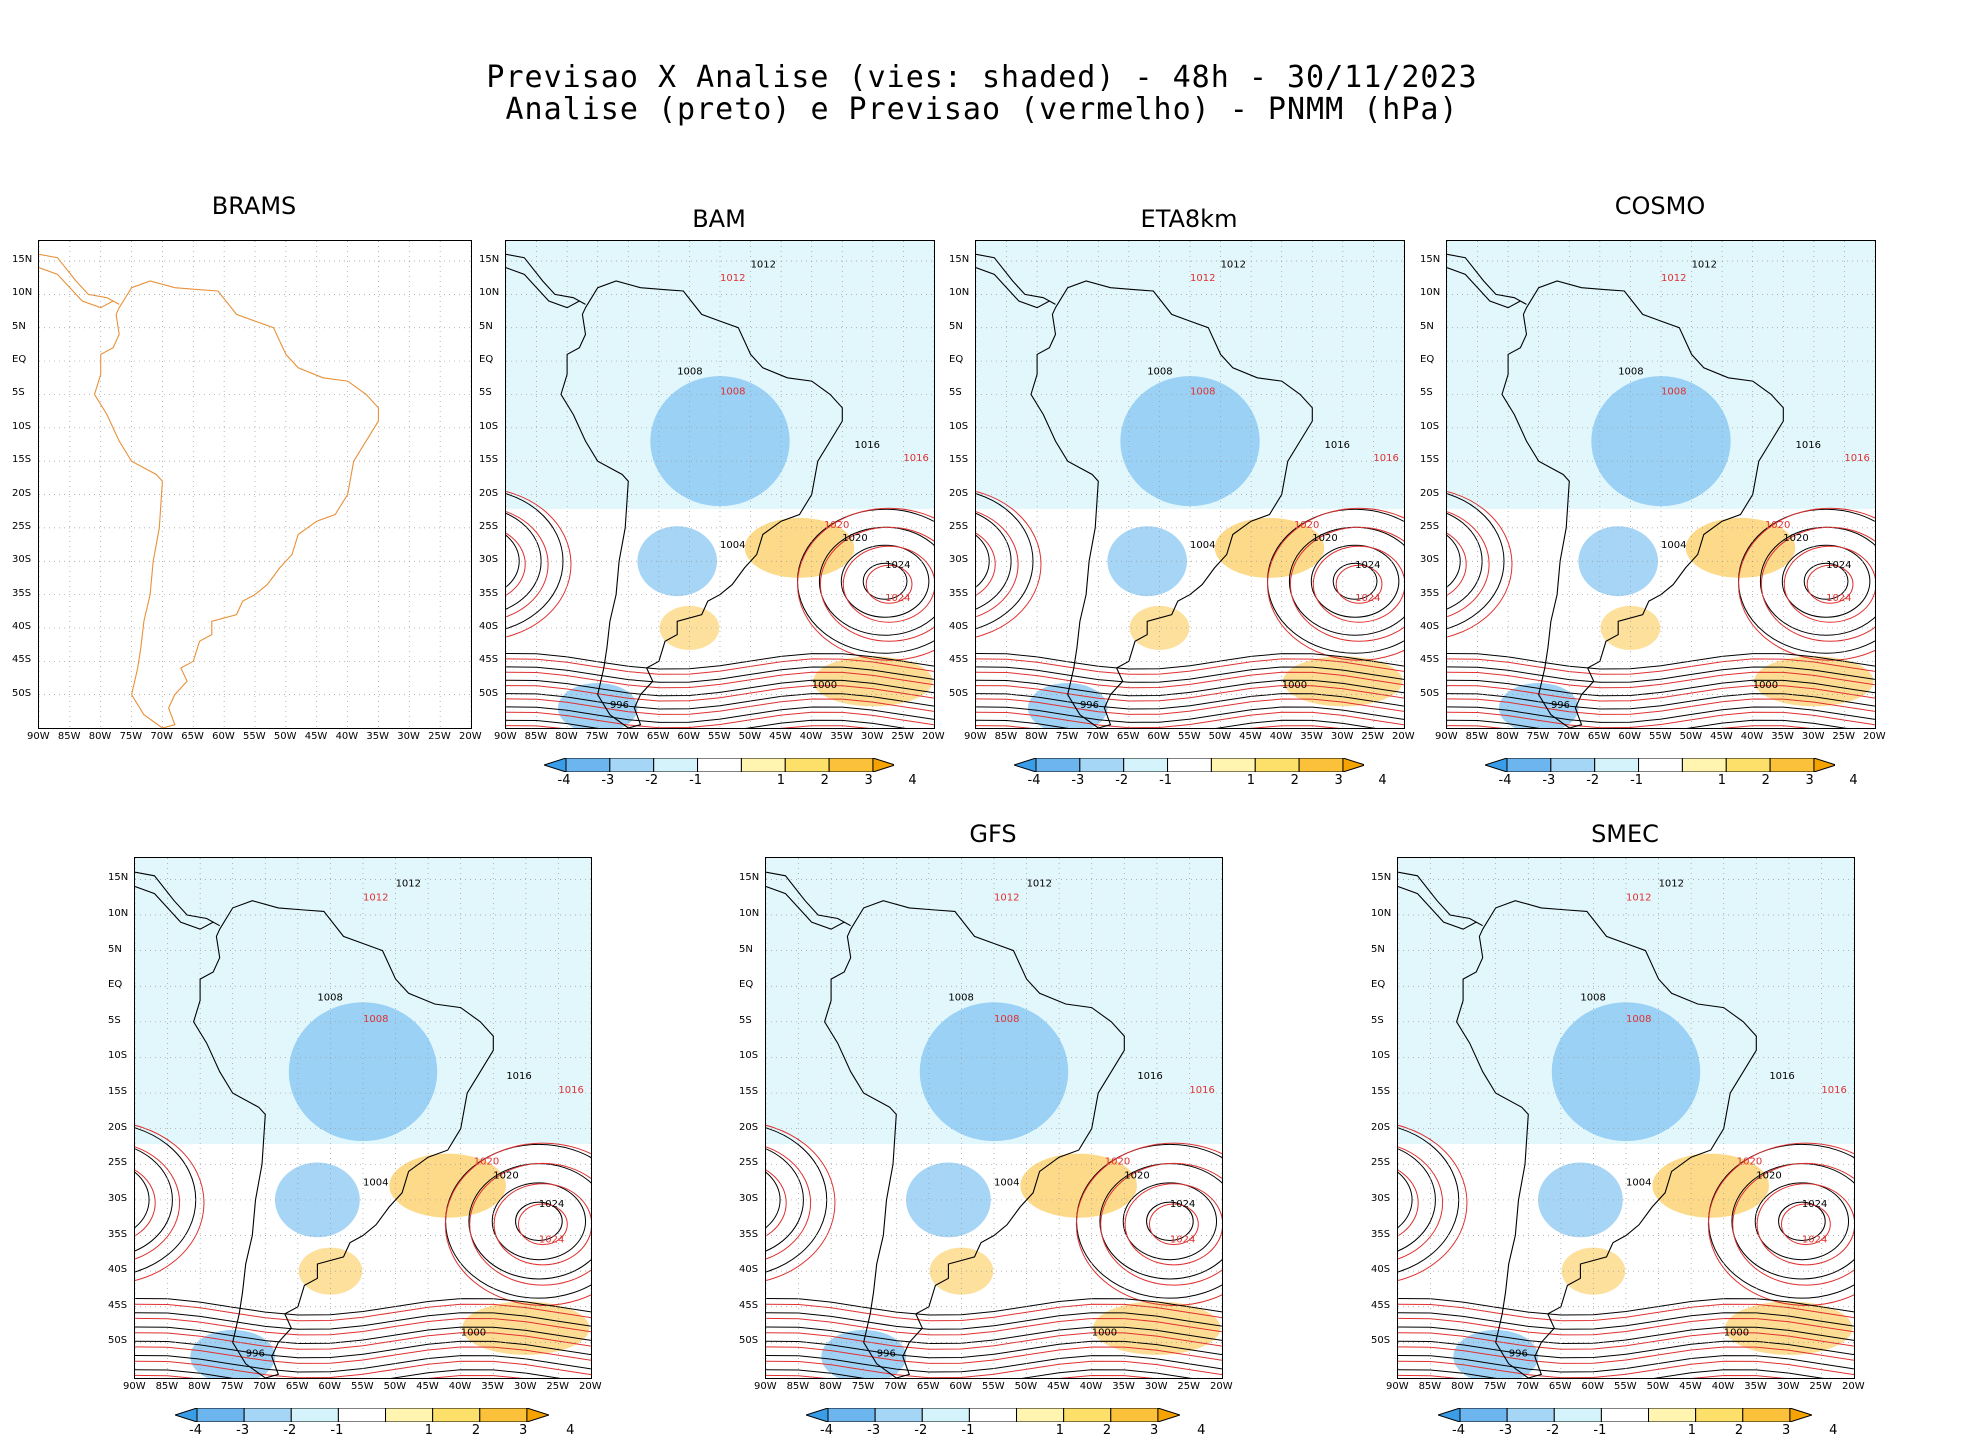  What do you see at coordinates (1477, 736) in the screenshot?
I see `lon-tick-label: 85W` at bounding box center [1477, 736].